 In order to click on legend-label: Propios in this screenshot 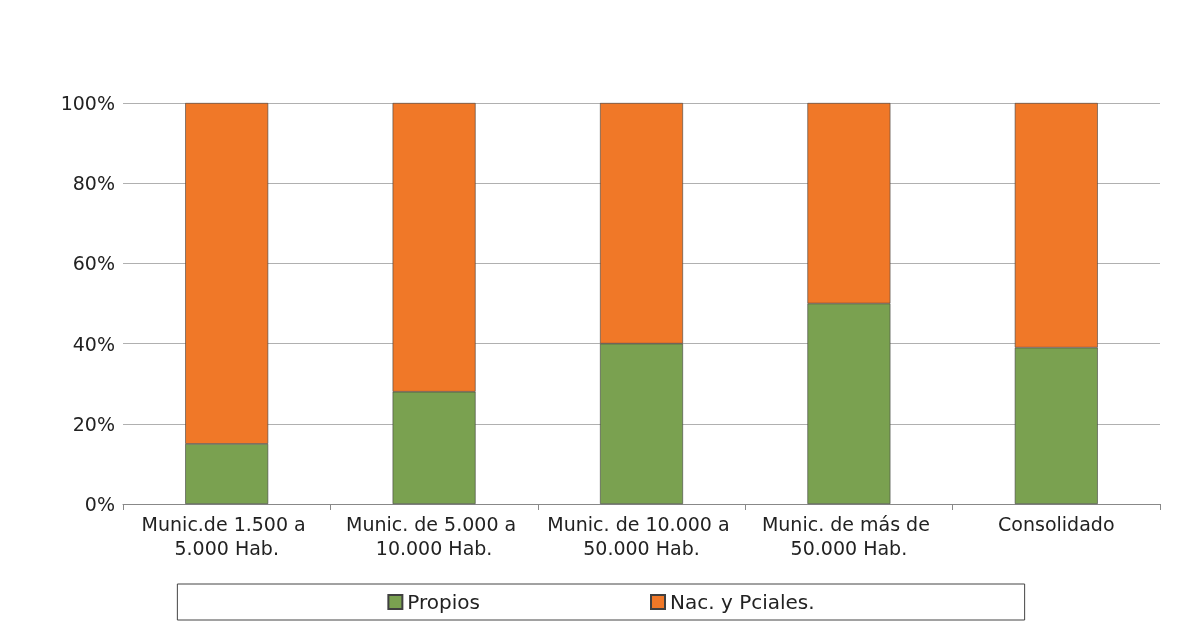, I will do `click(444, 602)`.